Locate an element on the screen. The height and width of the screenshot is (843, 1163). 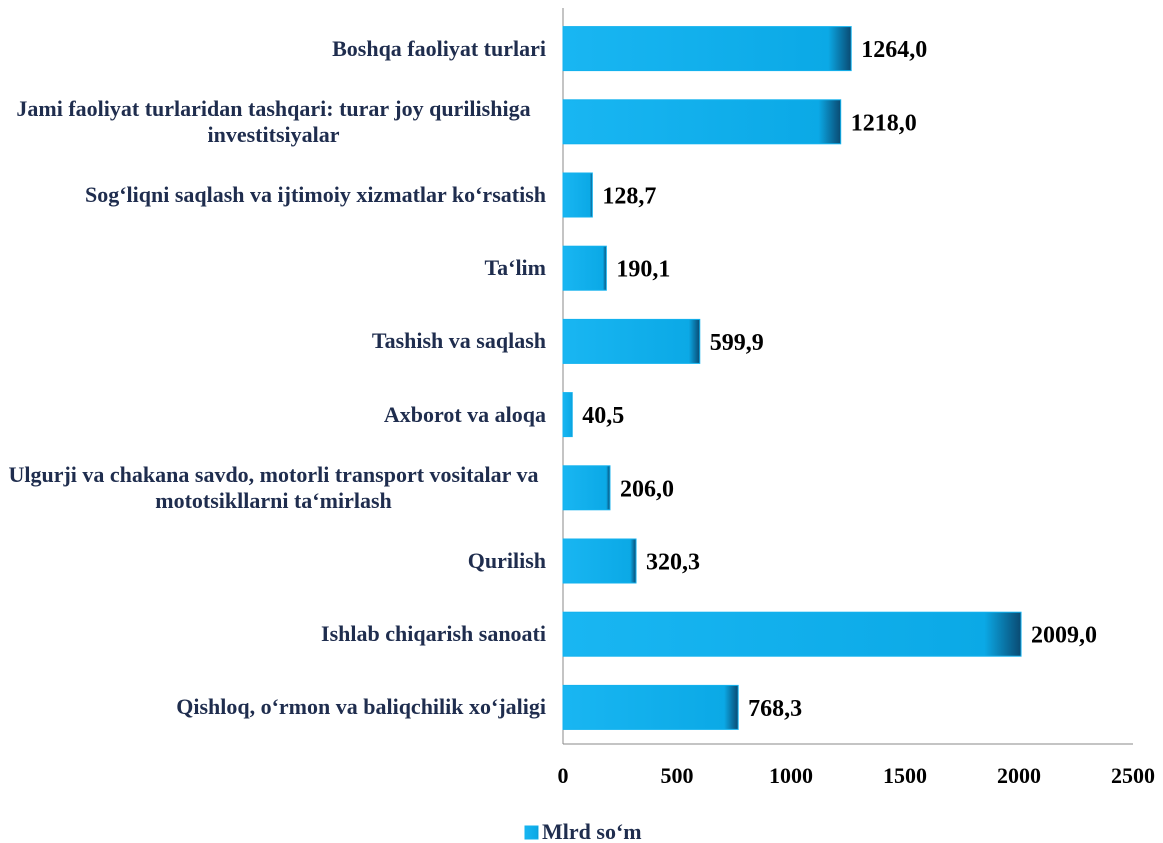
x-tick-label: 1000 is located at coordinates (791, 775).